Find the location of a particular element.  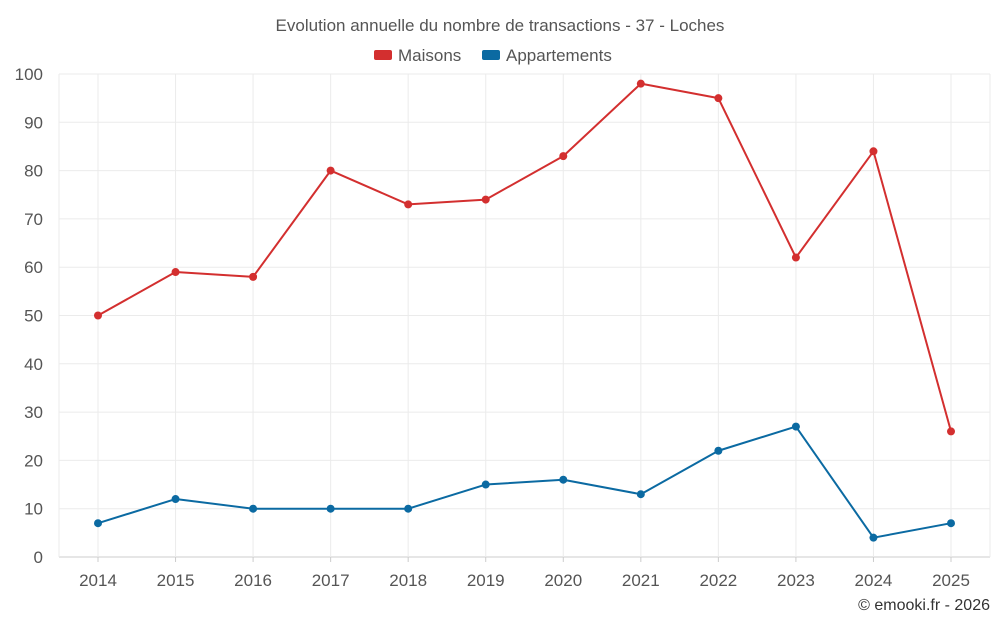

x-tick-label: 2025 is located at coordinates (951, 580).